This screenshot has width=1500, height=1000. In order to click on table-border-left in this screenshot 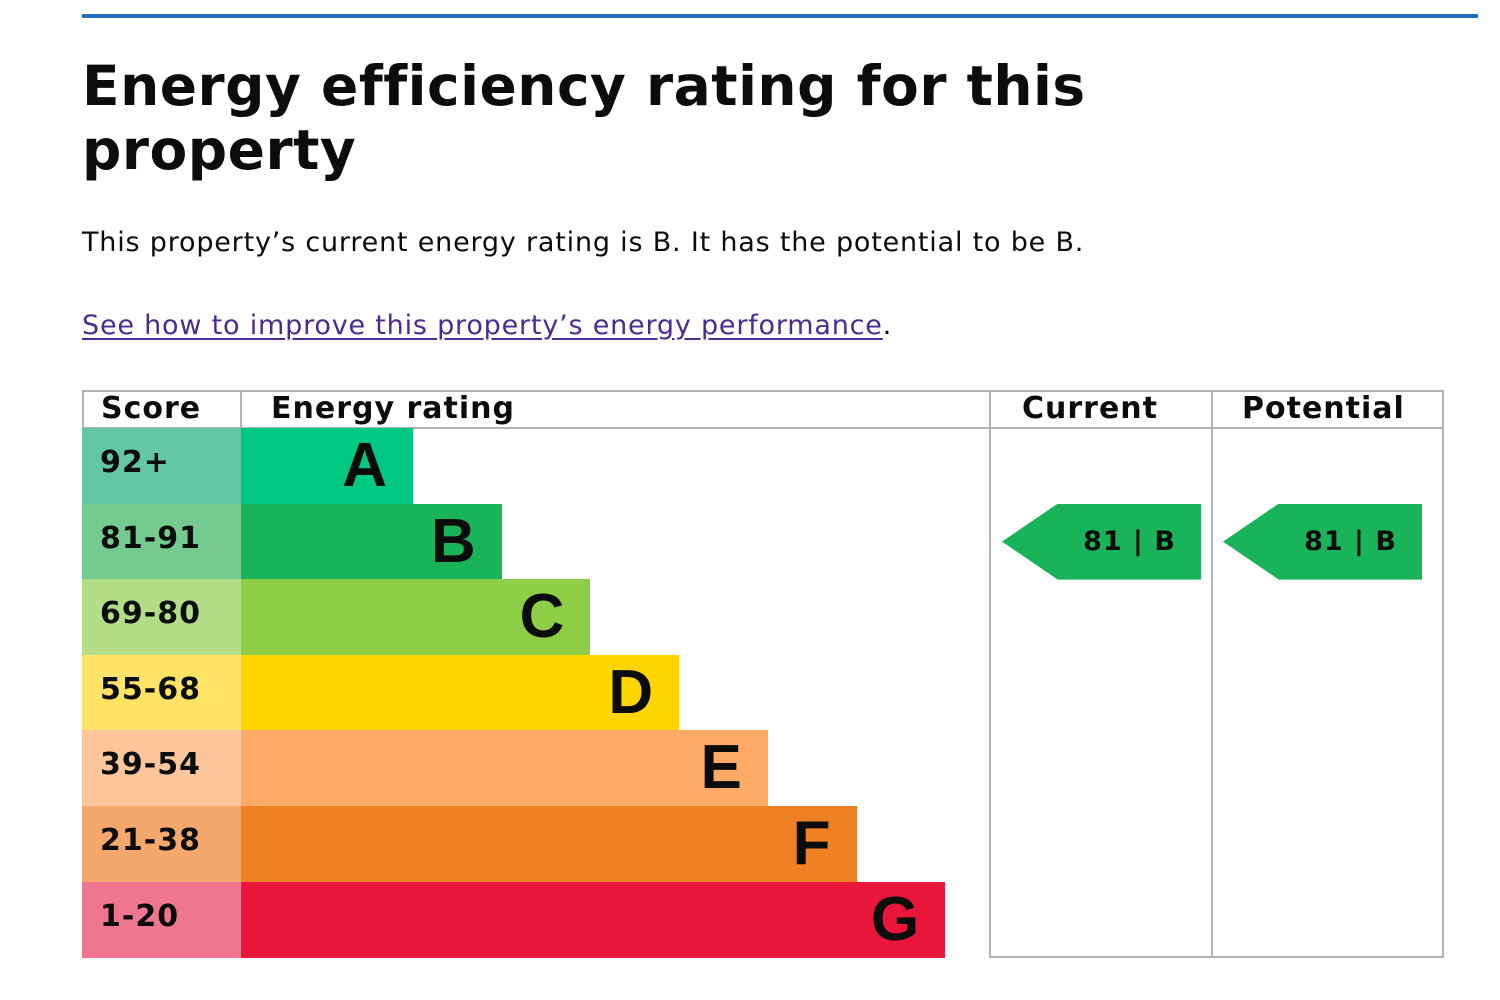, I will do `click(83, 409)`.